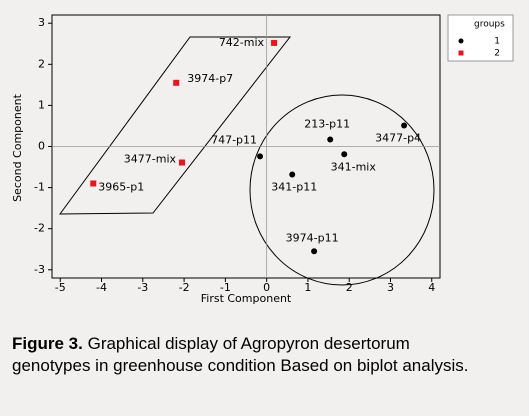 Image resolution: width=529 pixels, height=416 pixels. Describe the element at coordinates (234, 139) in the screenshot. I see `point-label: 747-p11` at that location.